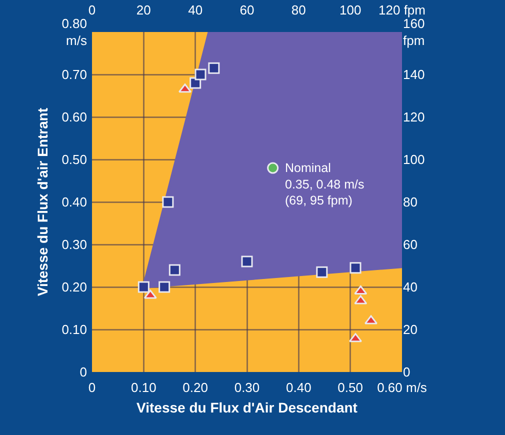  What do you see at coordinates (410, 287) in the screenshot?
I see `y2-tick-label: 40` at bounding box center [410, 287].